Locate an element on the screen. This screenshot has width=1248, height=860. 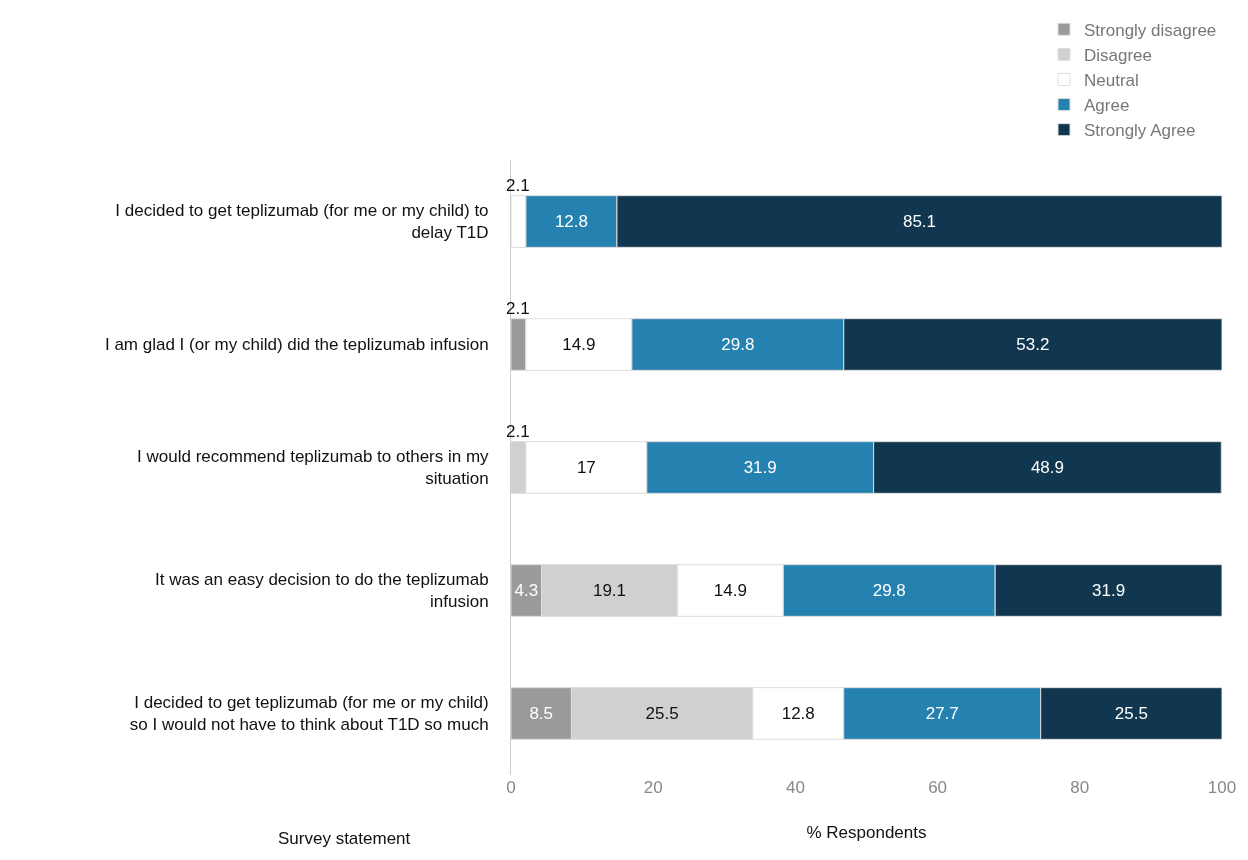
data-label: 27.7 is located at coordinates (942, 713).